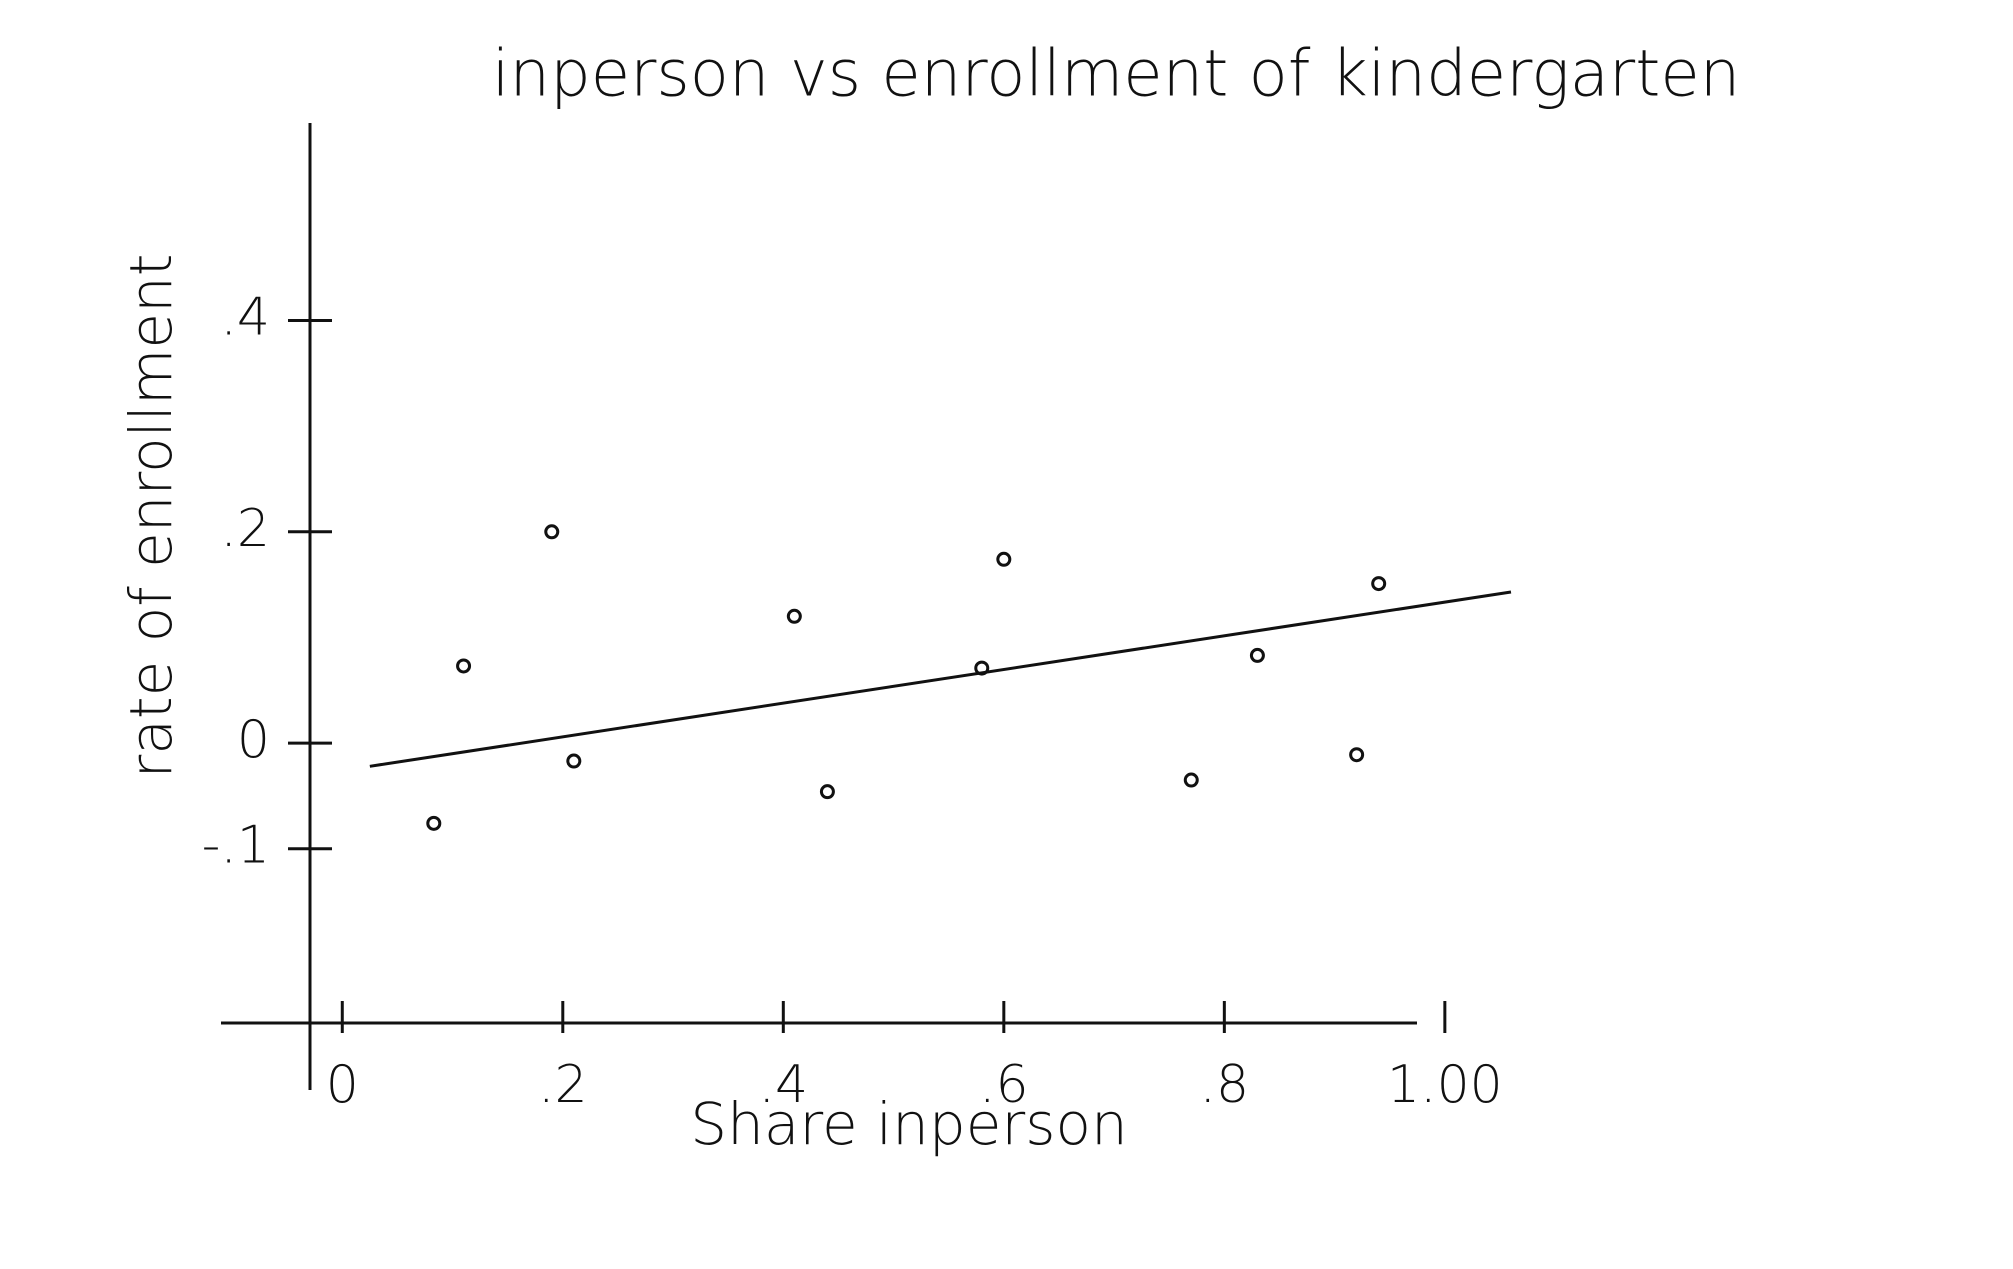  Describe the element at coordinates (1004, 1085) in the screenshot. I see `x-tick-label: .6` at that location.